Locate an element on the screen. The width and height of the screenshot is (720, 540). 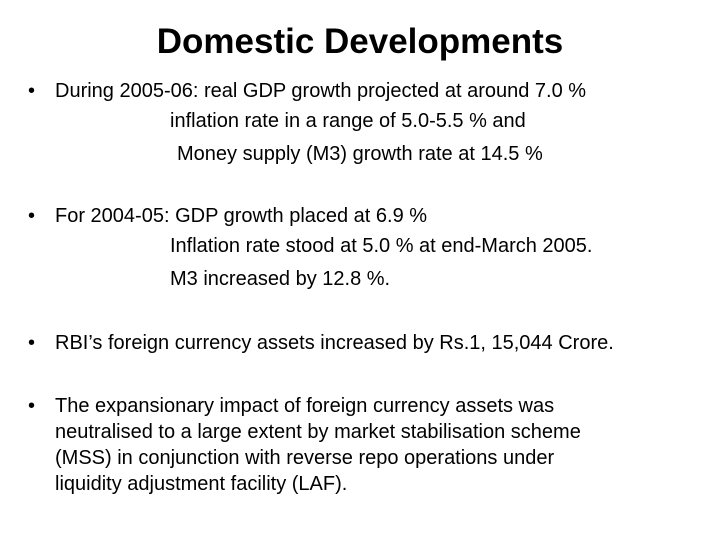
bullet-2-line-3: M3 increased by 12.8 %. is located at coordinates (280, 279).